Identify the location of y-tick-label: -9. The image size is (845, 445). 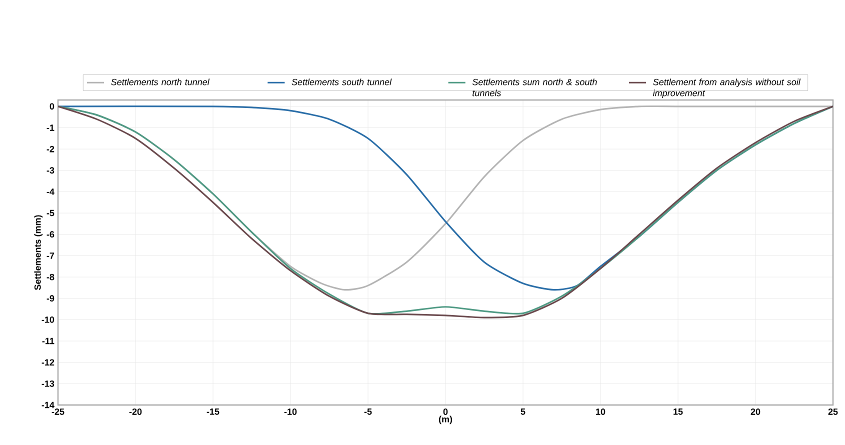
(50, 298).